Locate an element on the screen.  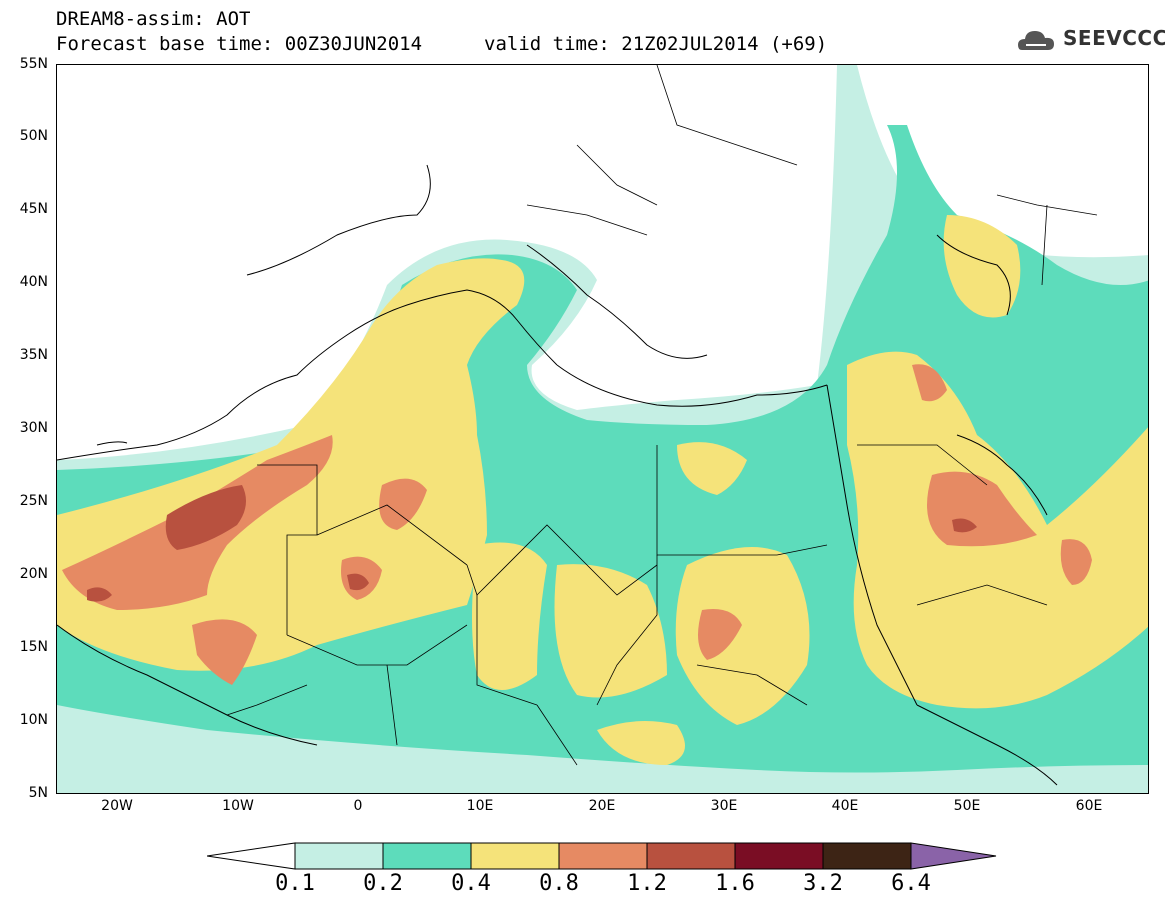
colorbar-segment-0.8 is located at coordinates (603, 856).